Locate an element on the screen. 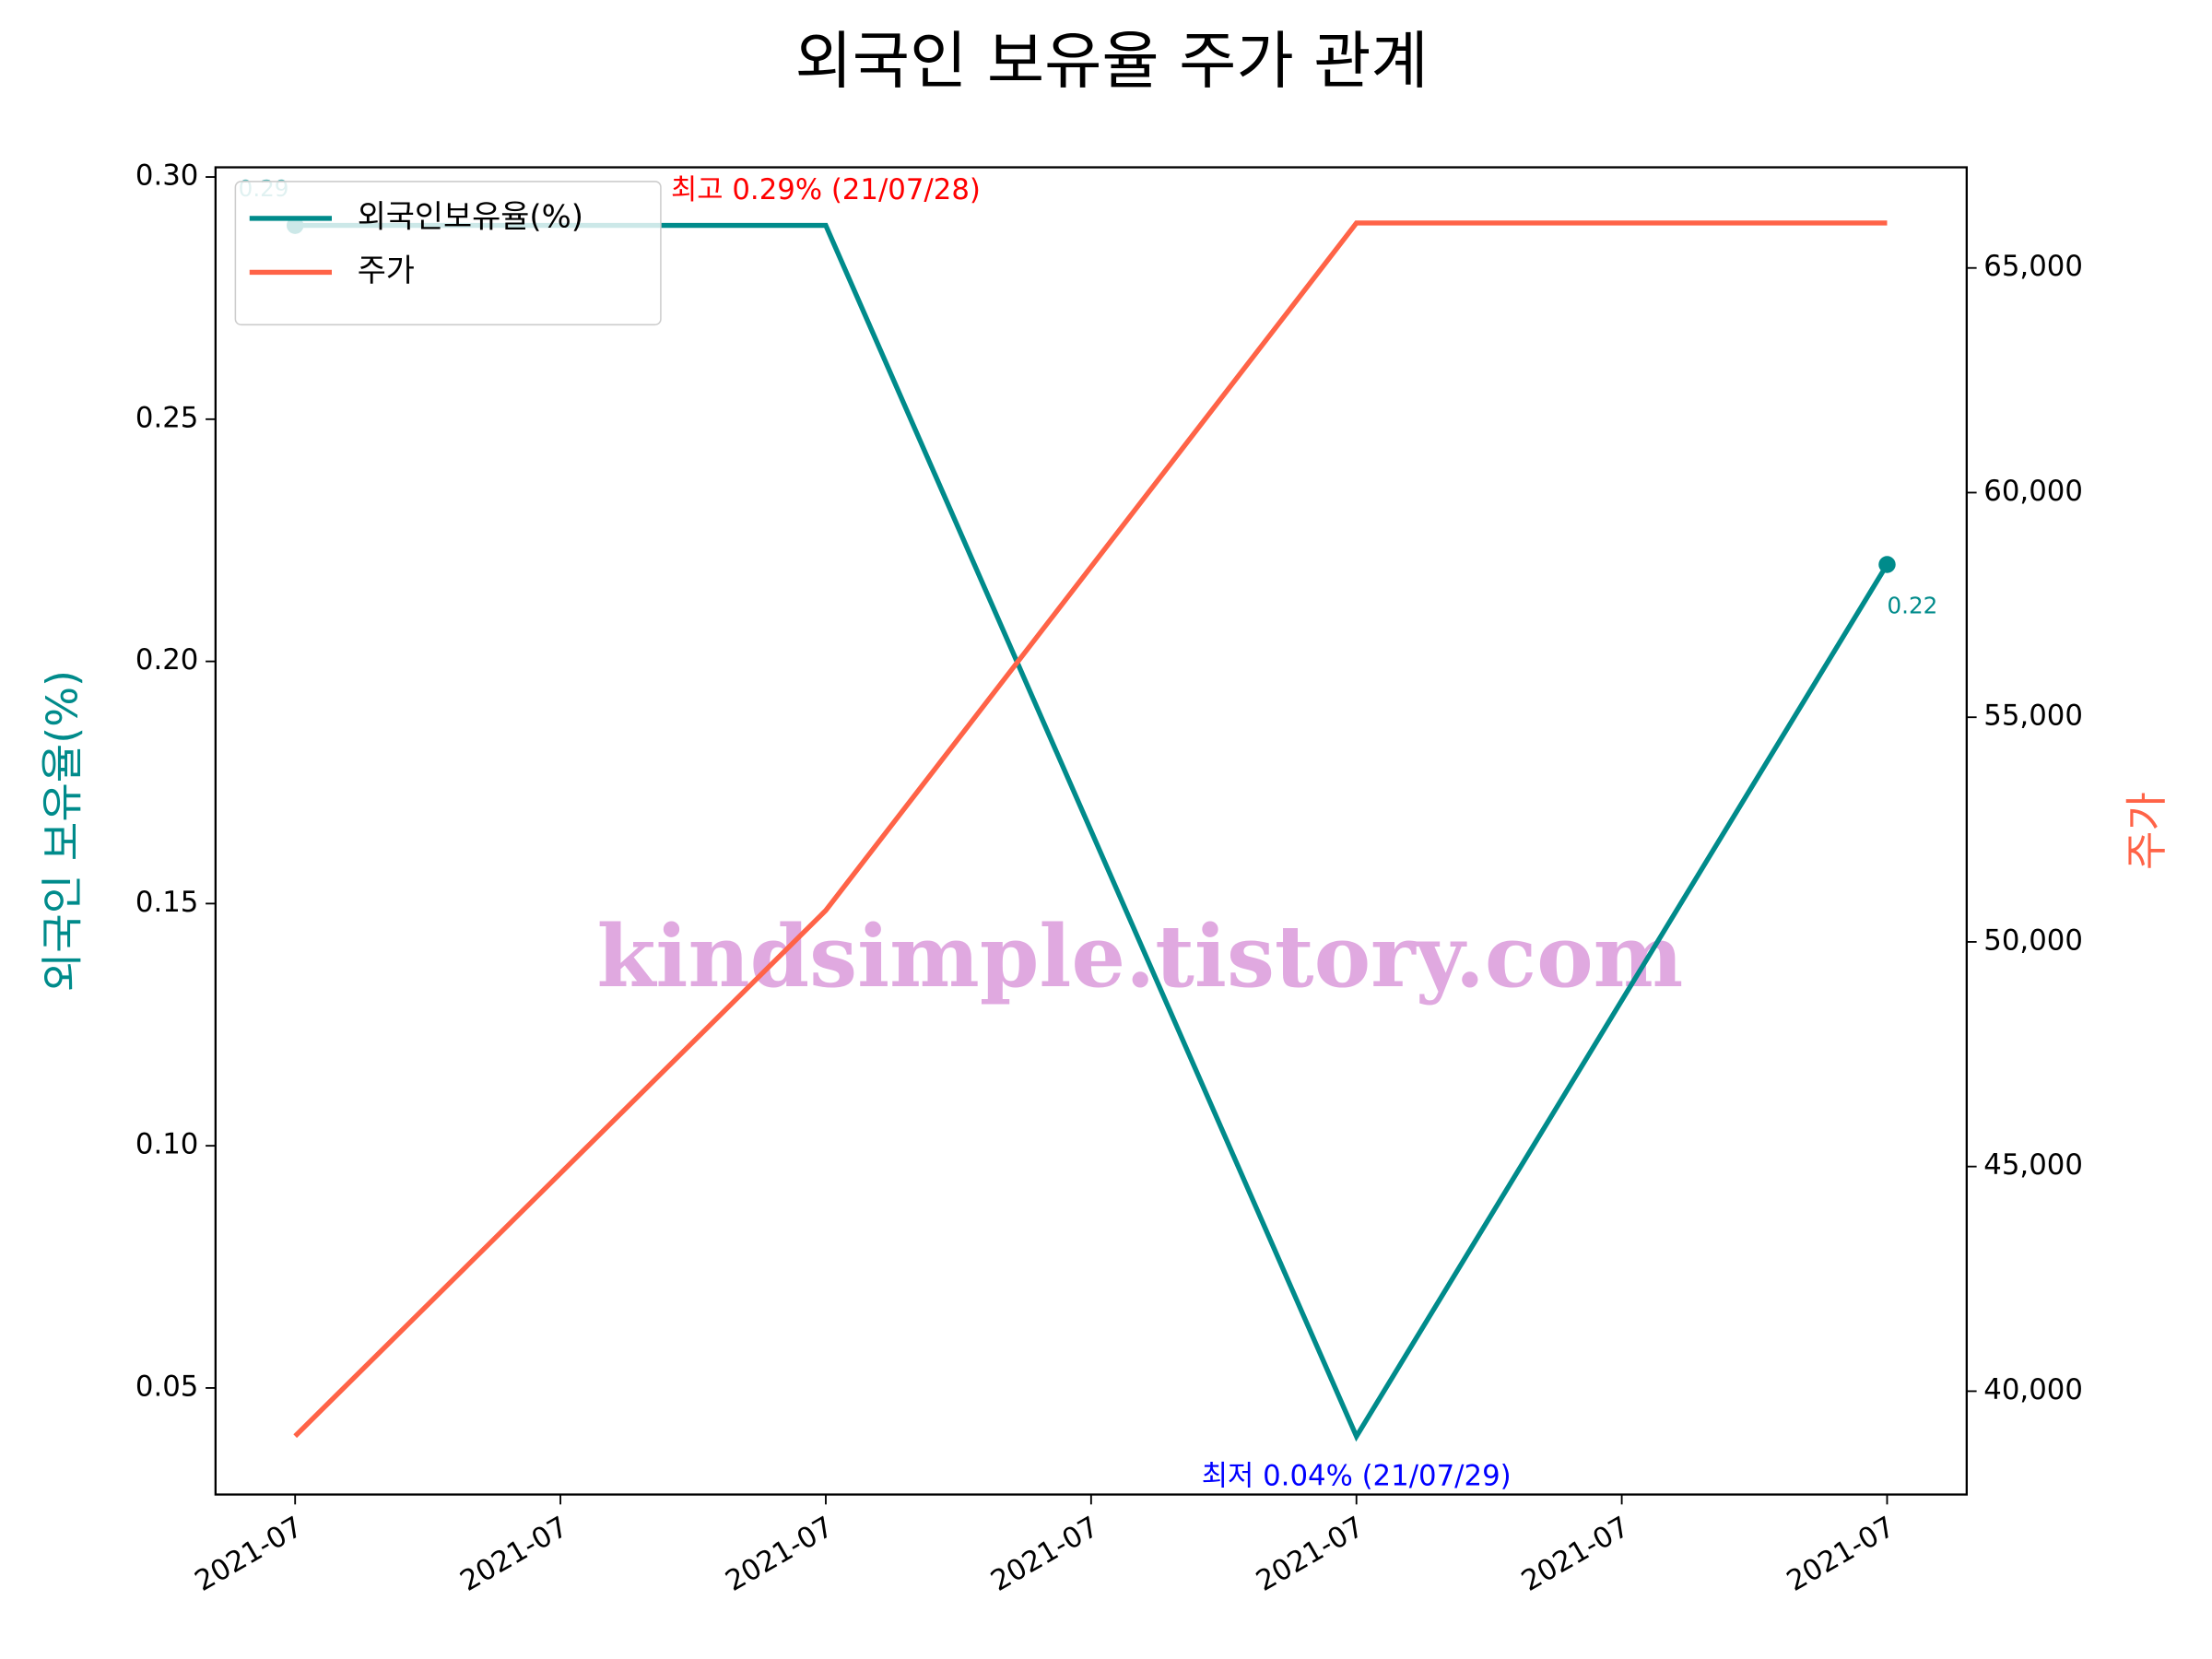 Image resolution: width=2212 pixels, height=1659 pixels. y2-axis-label: 주가 is located at coordinates (2146, 831).